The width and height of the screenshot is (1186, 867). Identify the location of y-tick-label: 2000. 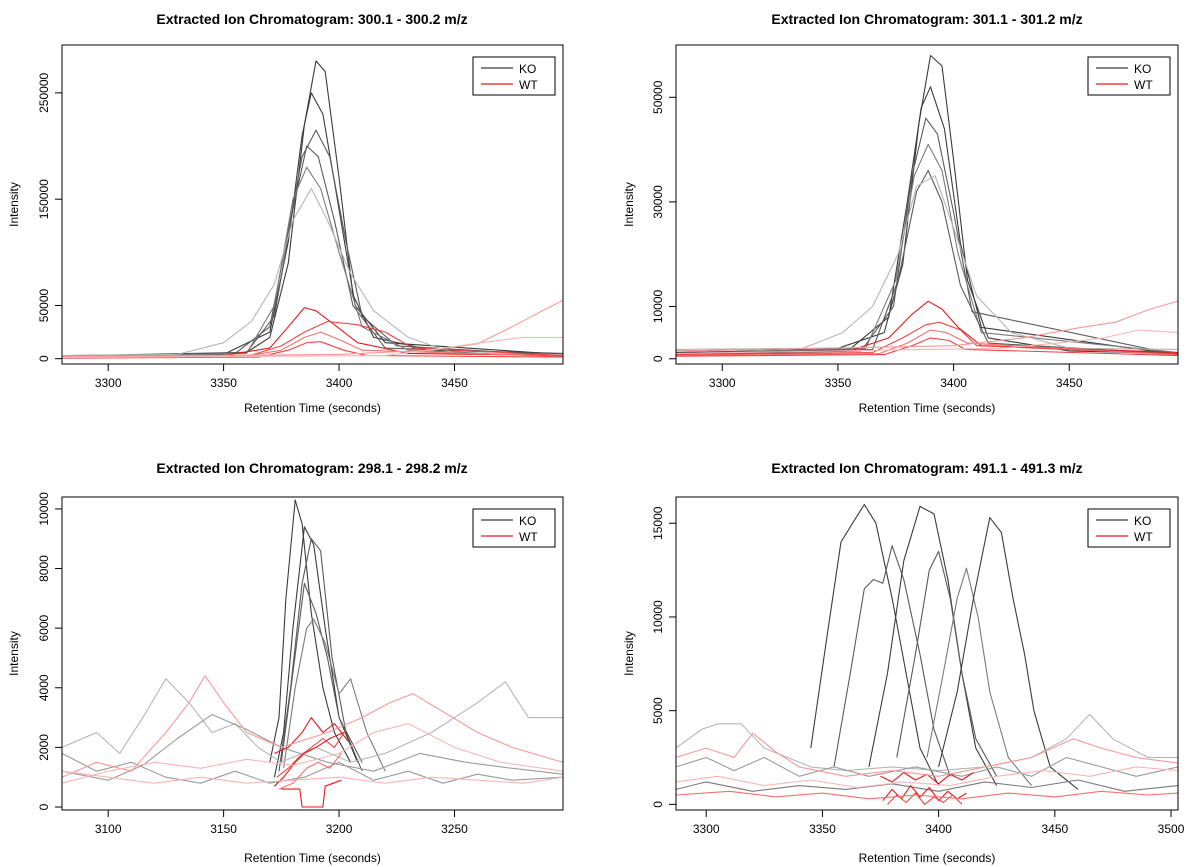
(44, 747).